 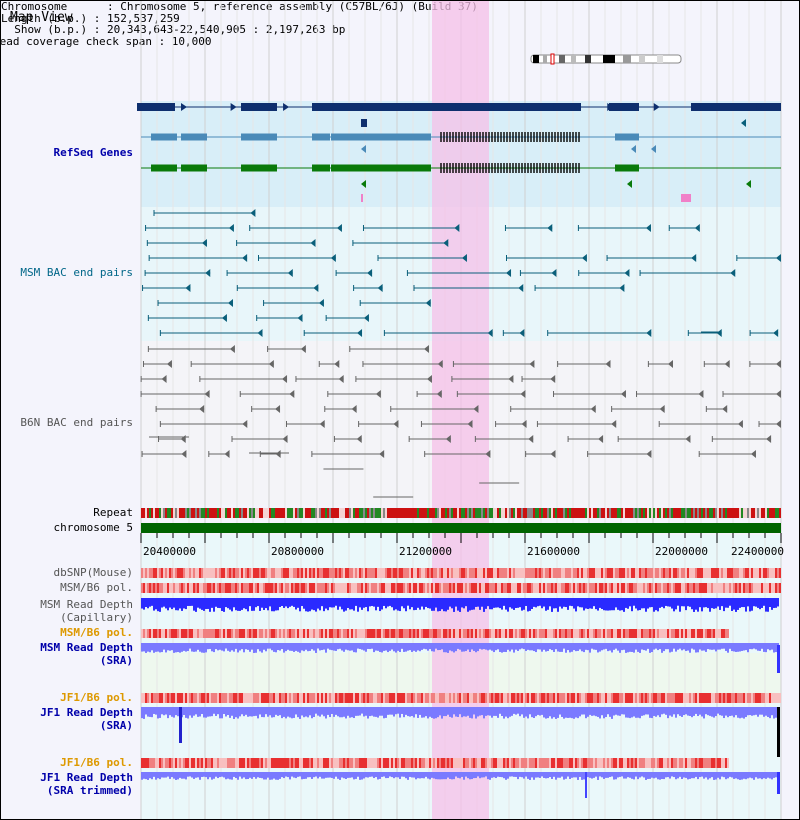 I want to click on jf1-depth-sra-label: JF1 Read Depth, so click(x=86, y=712).